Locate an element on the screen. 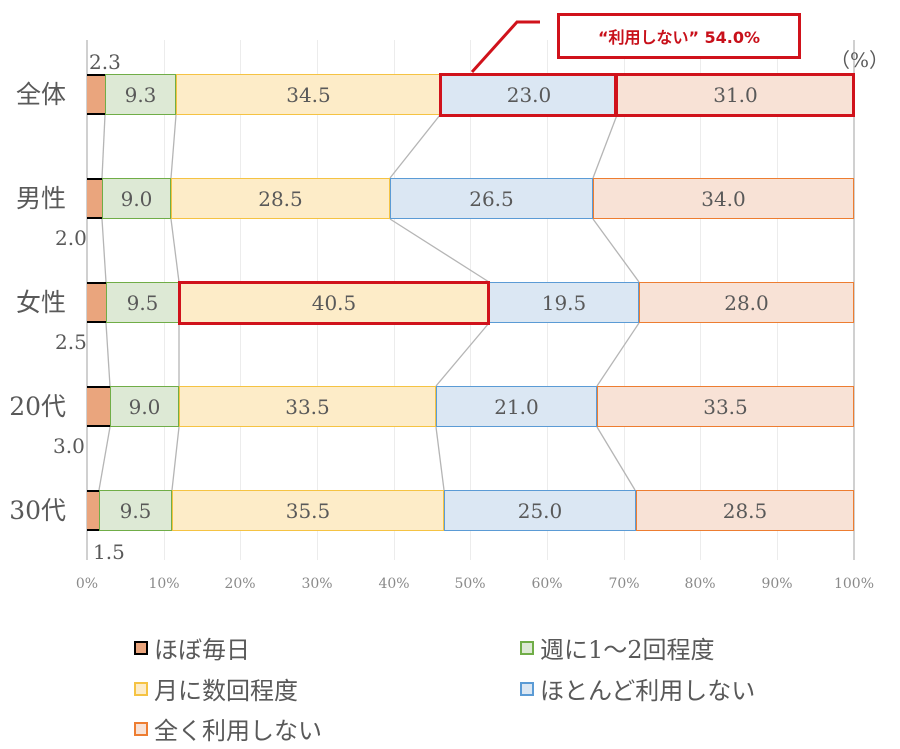 This screenshot has height=749, width=900. bar-segment-never: 28.5 is located at coordinates (745, 510).